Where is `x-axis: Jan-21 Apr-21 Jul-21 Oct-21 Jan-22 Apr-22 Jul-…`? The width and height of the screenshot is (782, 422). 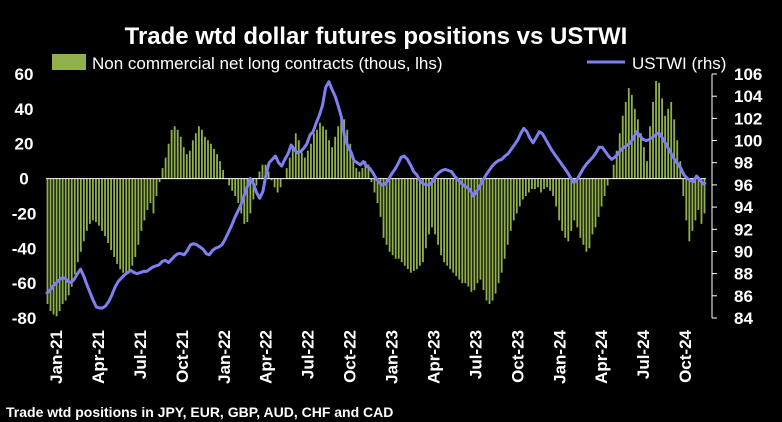 x-axis: Jan-21 Apr-21 Jul-21 Oct-21 Jan-22 Apr-22 Jul-… is located at coordinates (371, 356).